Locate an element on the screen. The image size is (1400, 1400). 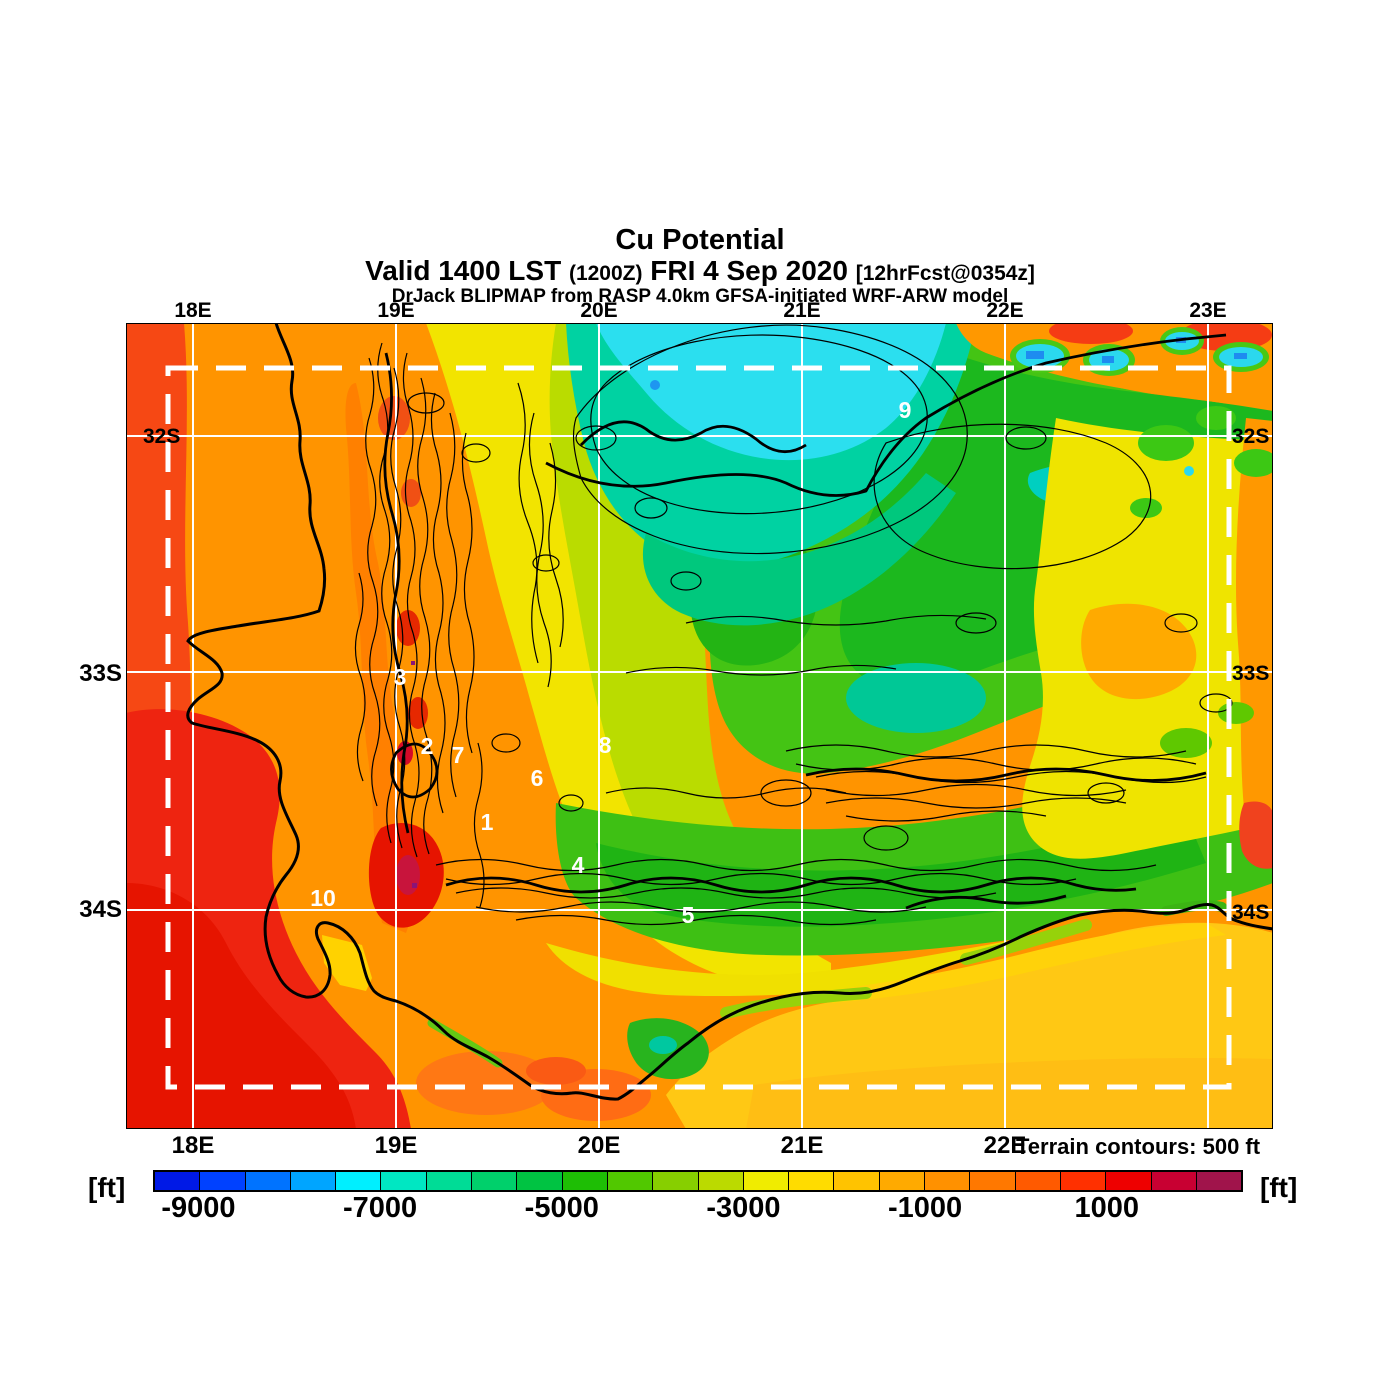
lon-label-top-21e: 21E is located at coordinates (802, 310).